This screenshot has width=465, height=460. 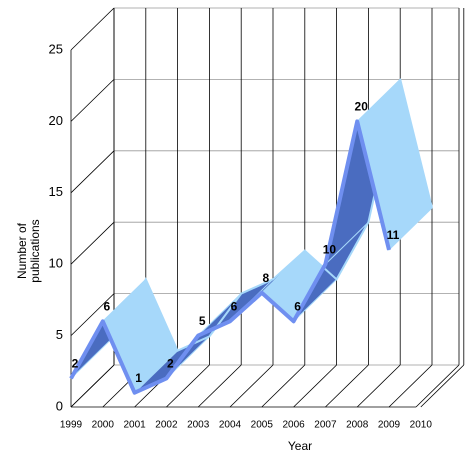 I want to click on y-tick-label: 20, so click(x=56, y=120).